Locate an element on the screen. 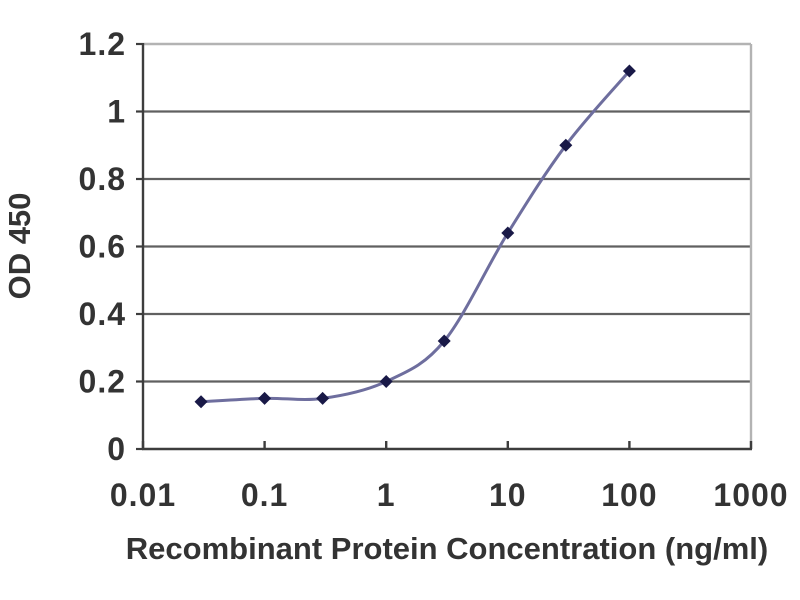 This screenshot has height=600, width=800. x-tick-label: 10 is located at coordinates (508, 495).